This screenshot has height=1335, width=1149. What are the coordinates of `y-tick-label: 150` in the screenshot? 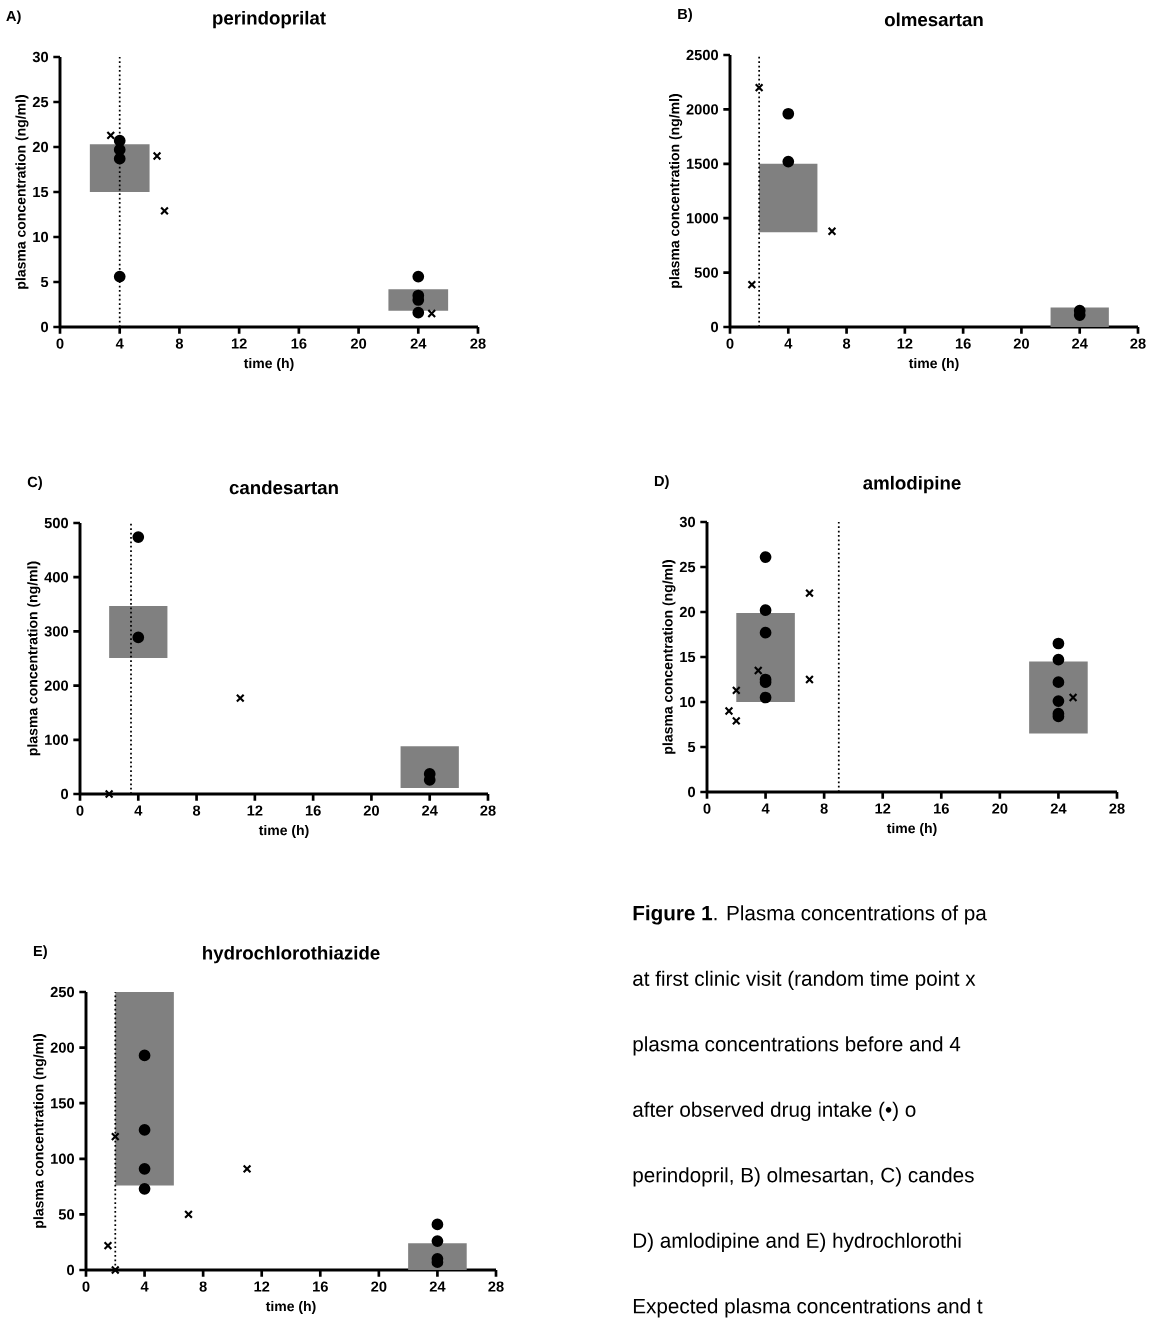 It's located at (63, 1103).